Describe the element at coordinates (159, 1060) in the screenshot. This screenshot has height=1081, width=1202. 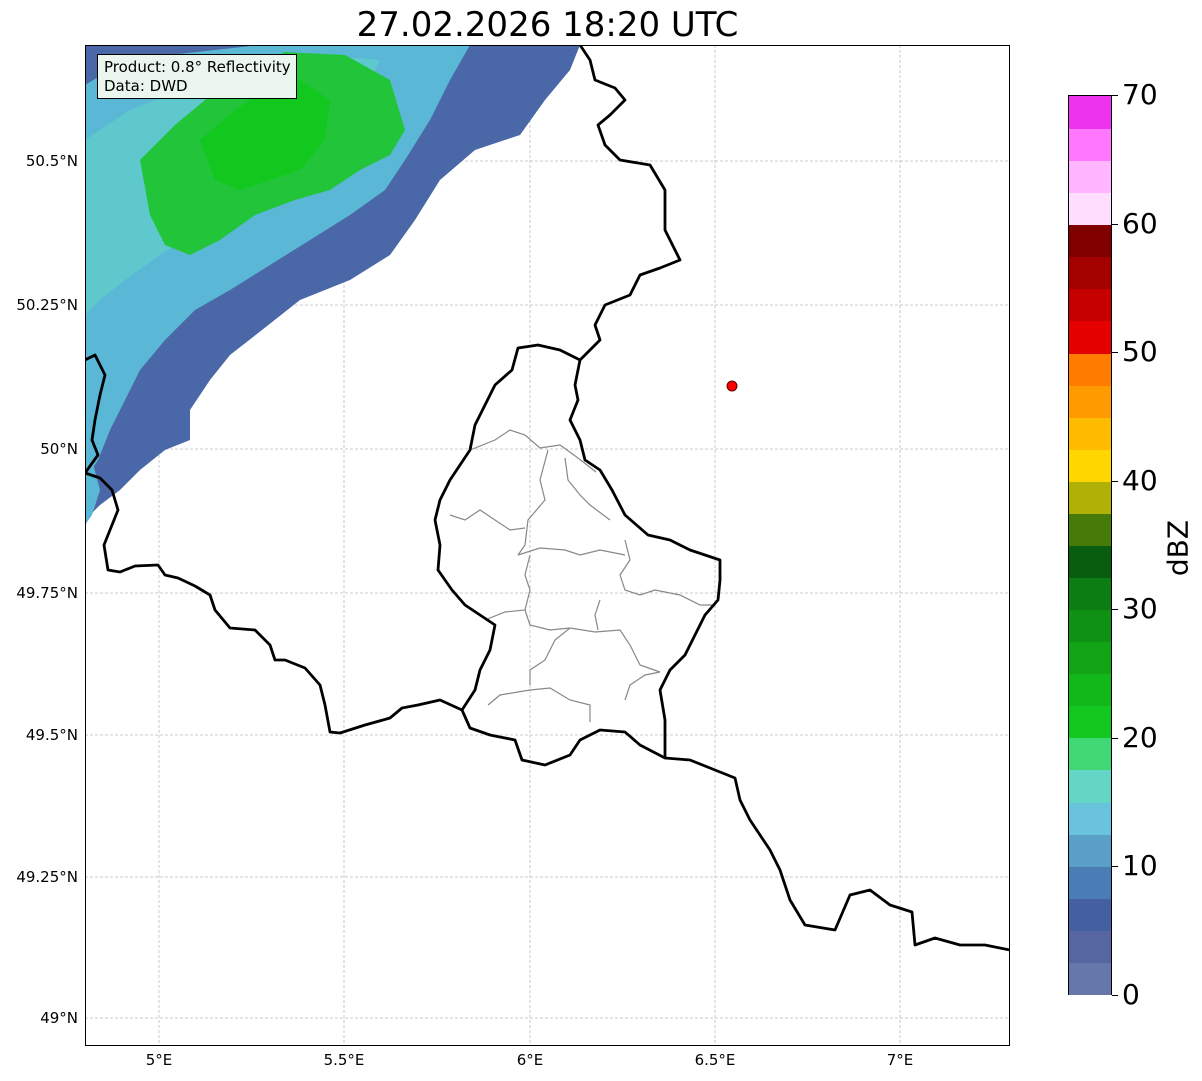
I see `lon-label: 5°E` at that location.